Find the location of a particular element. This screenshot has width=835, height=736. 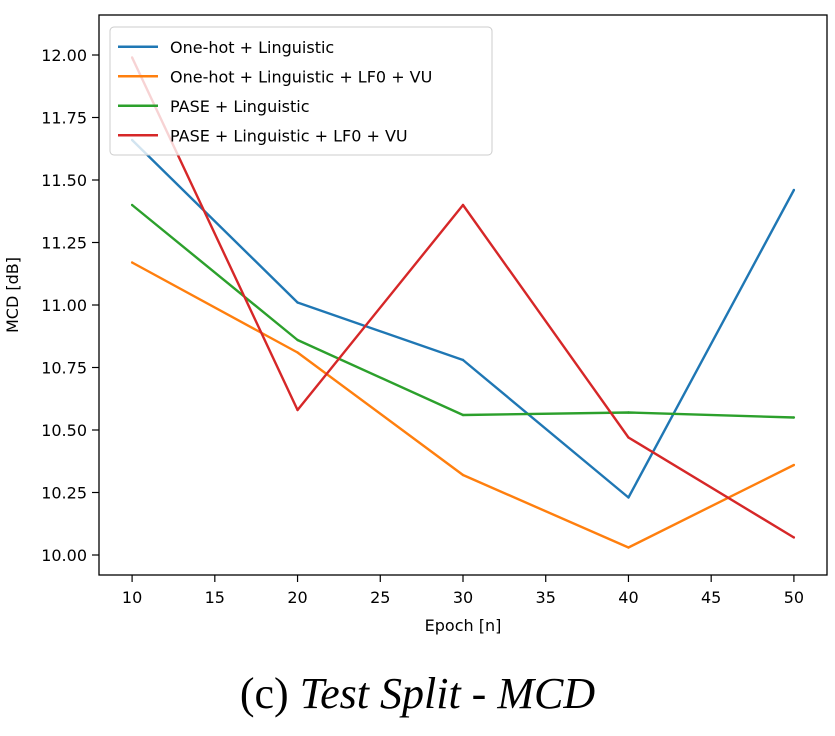

x-tick-label: 50 is located at coordinates (794, 597).